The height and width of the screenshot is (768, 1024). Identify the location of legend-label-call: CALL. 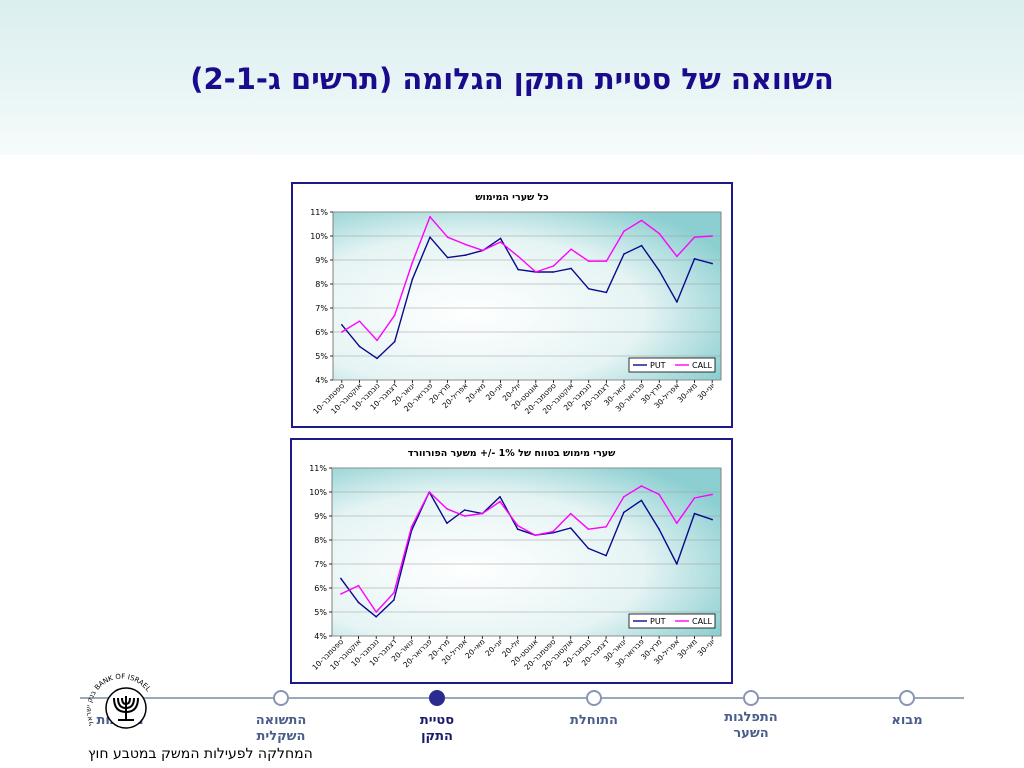
(702, 365).